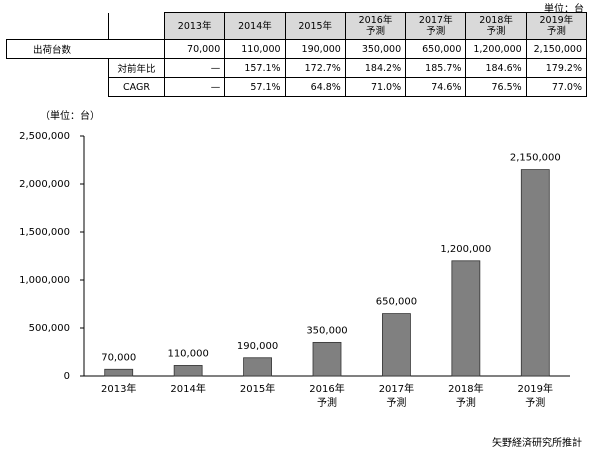  Describe the element at coordinates (49, 328) in the screenshot. I see `y-tick-label: 500,000` at that location.